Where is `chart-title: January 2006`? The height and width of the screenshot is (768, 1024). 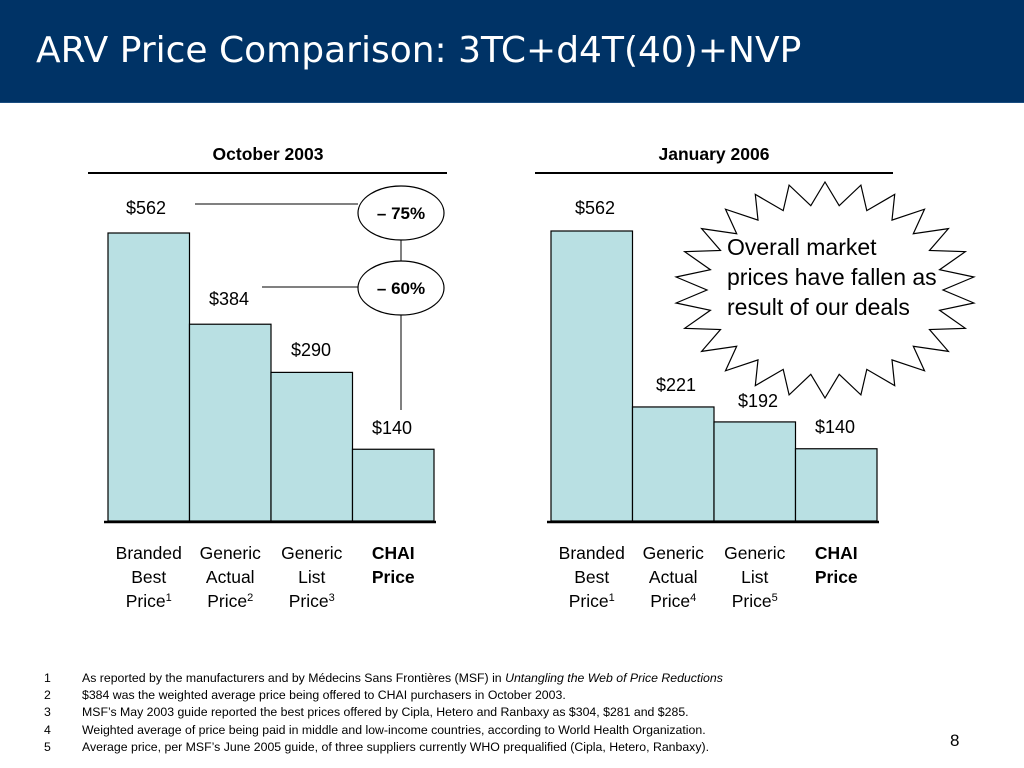
chart-title: January 2006 is located at coordinates (714, 154).